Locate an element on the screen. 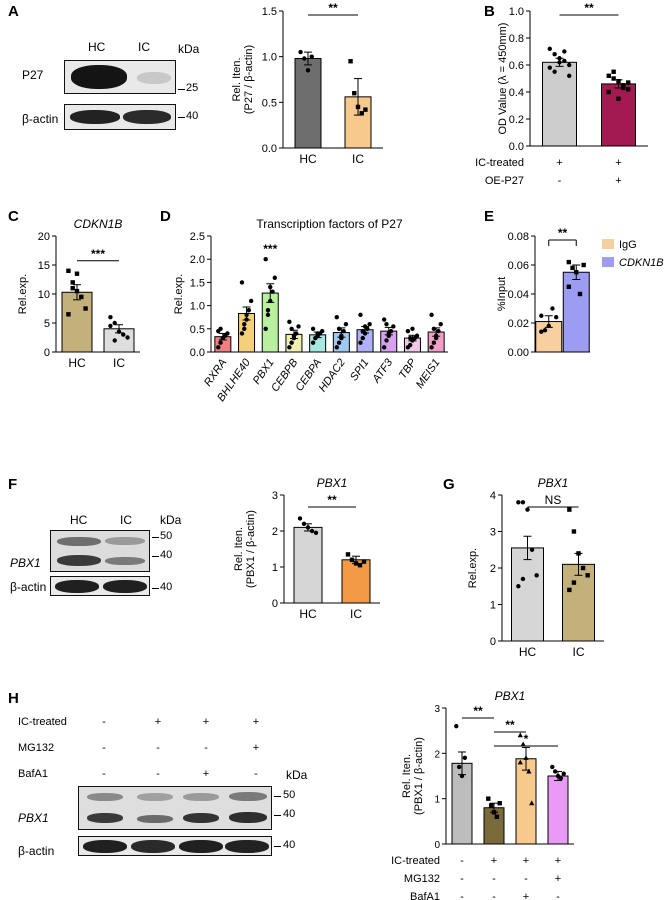 The image size is (664, 900). y-tick-label: 0.5 is located at coordinates (269, 103).